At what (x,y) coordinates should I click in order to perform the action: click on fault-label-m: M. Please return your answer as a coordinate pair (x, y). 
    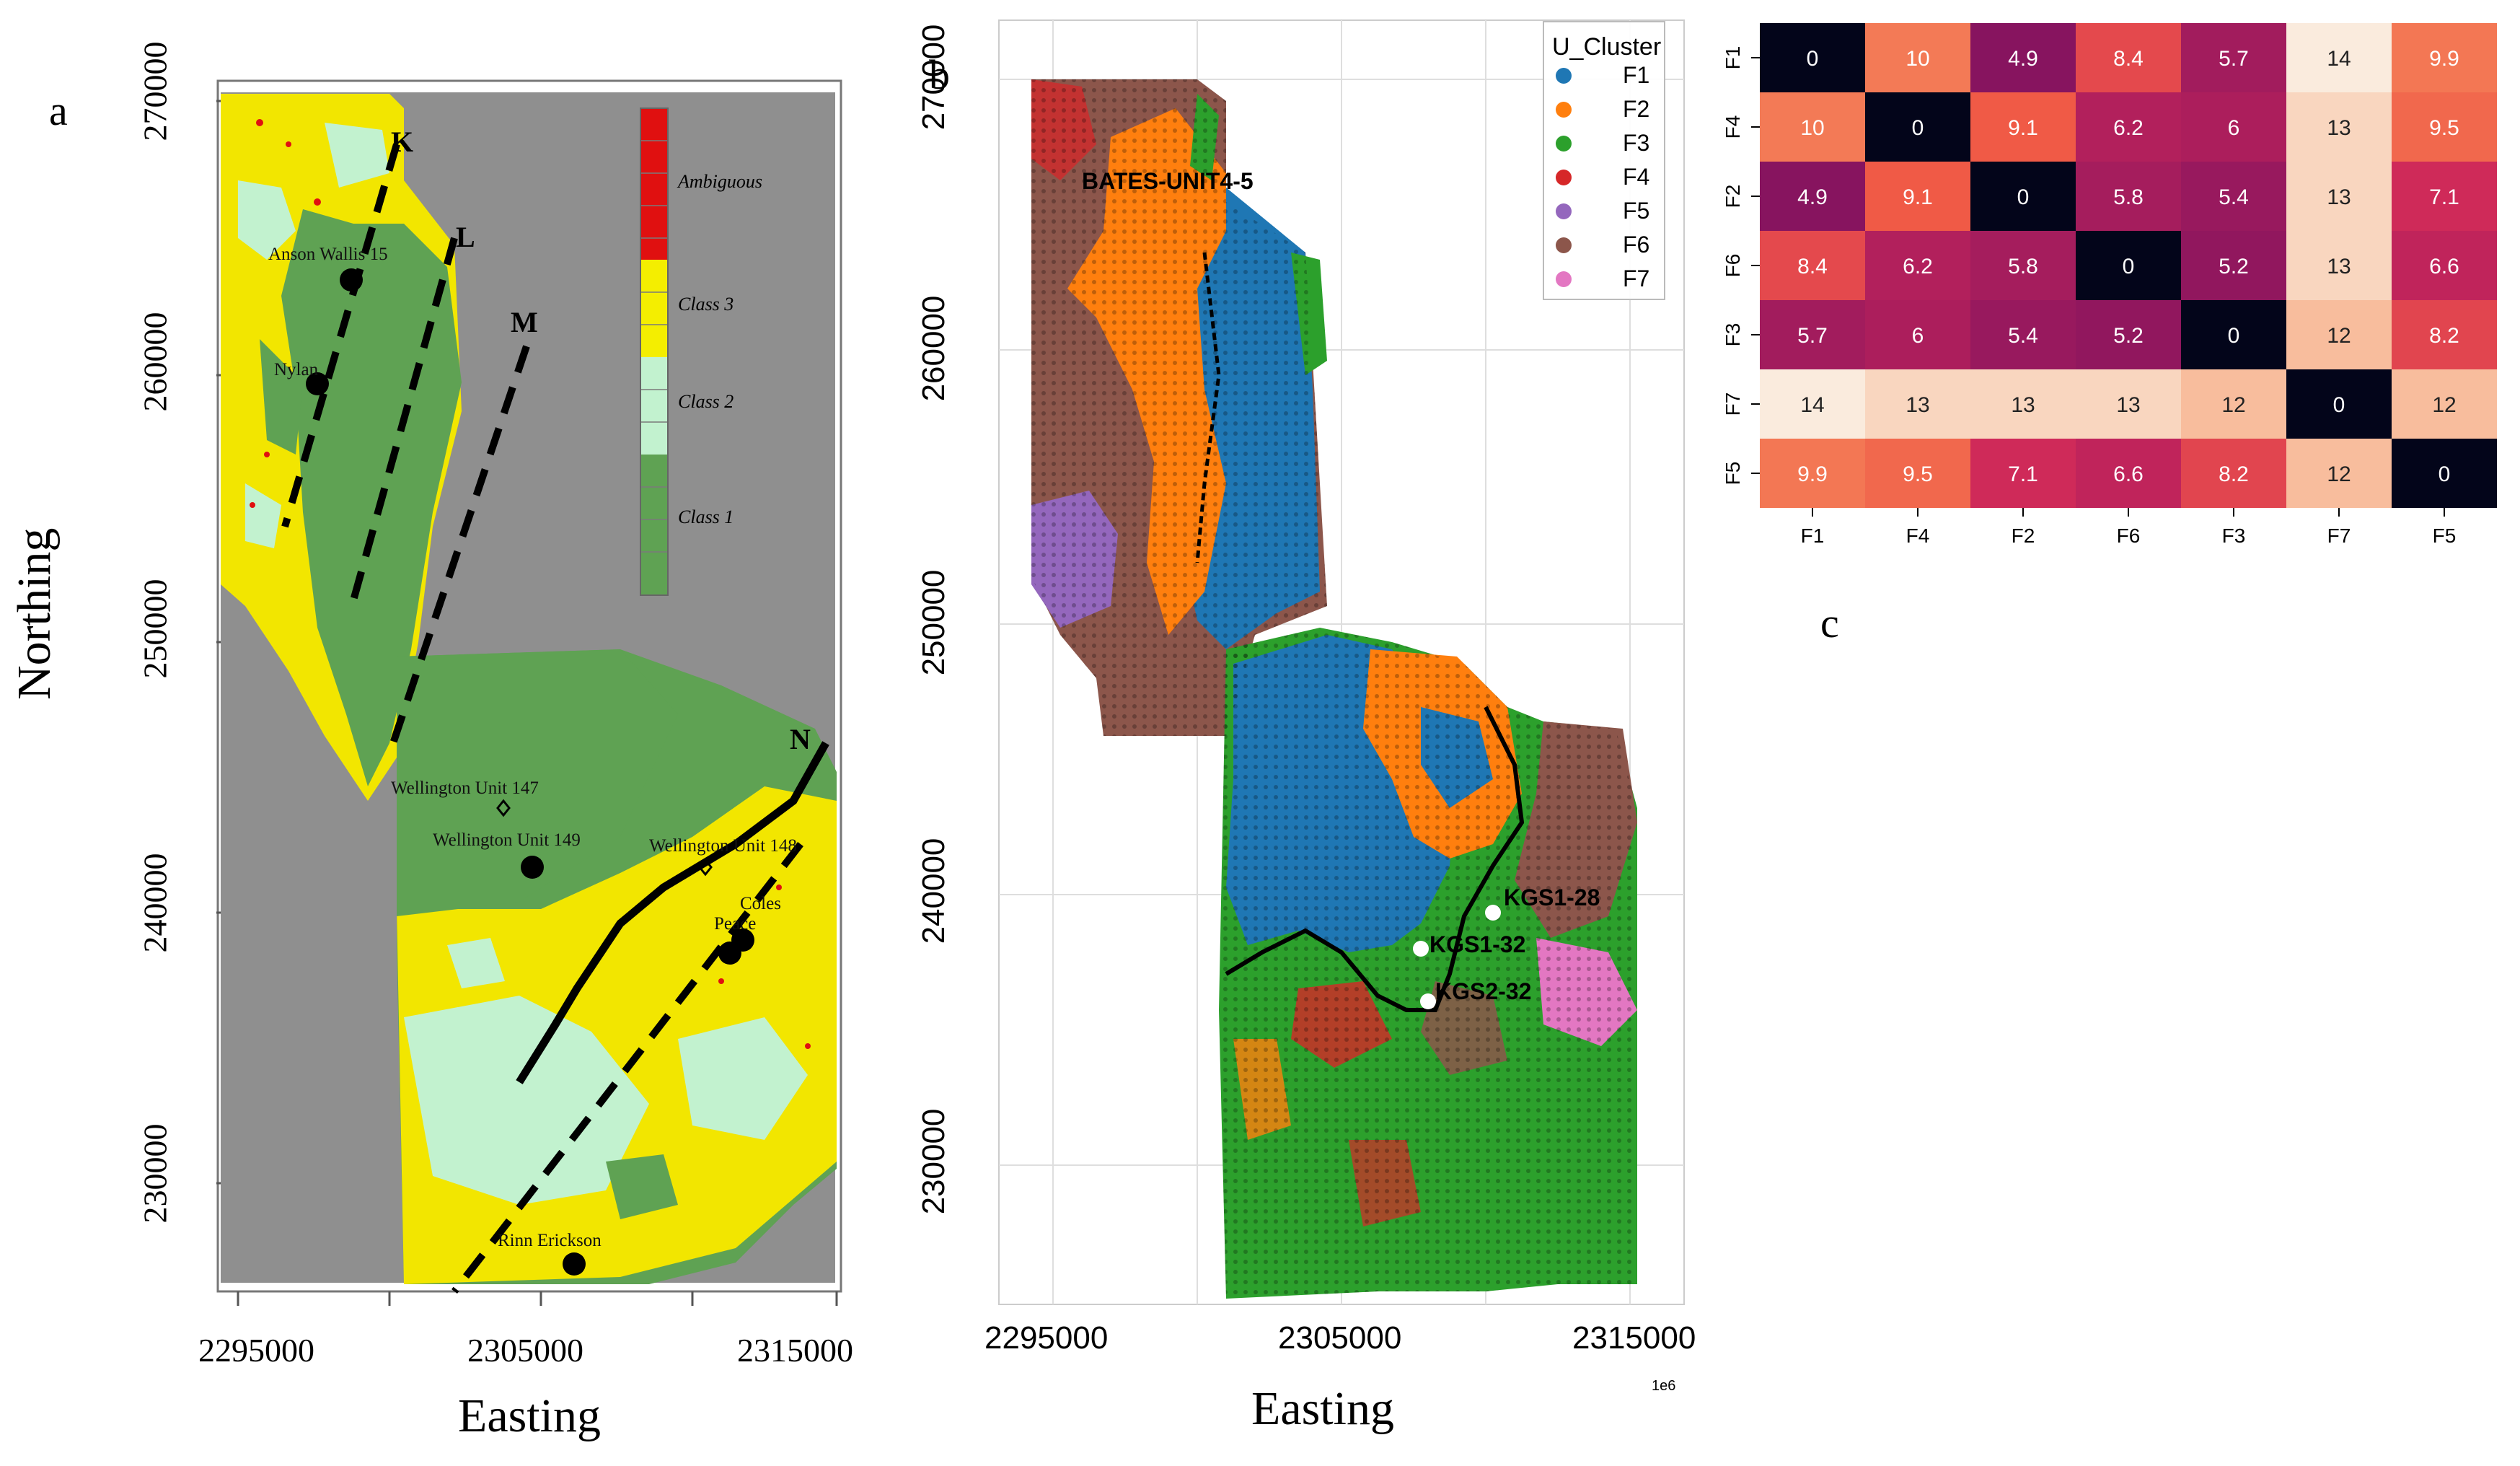
    Looking at the image, I should click on (524, 322).